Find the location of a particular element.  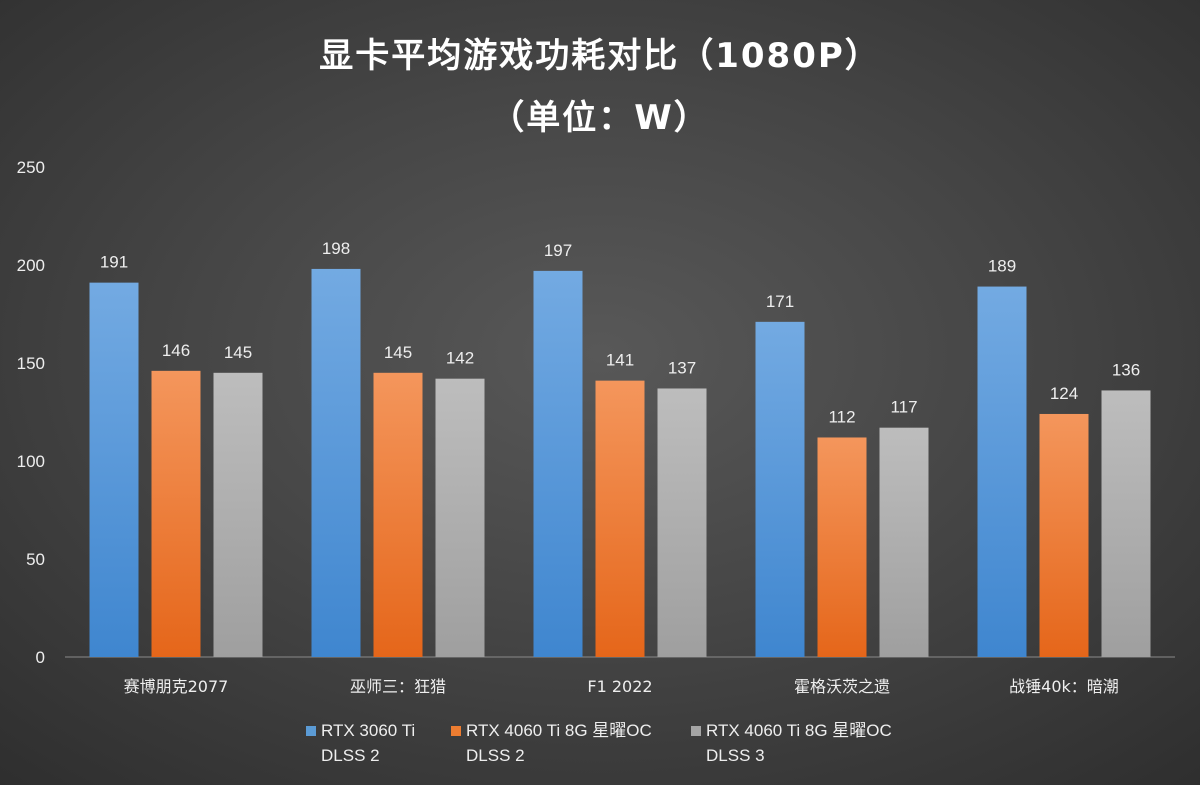

data-label: 142 is located at coordinates (460, 358).